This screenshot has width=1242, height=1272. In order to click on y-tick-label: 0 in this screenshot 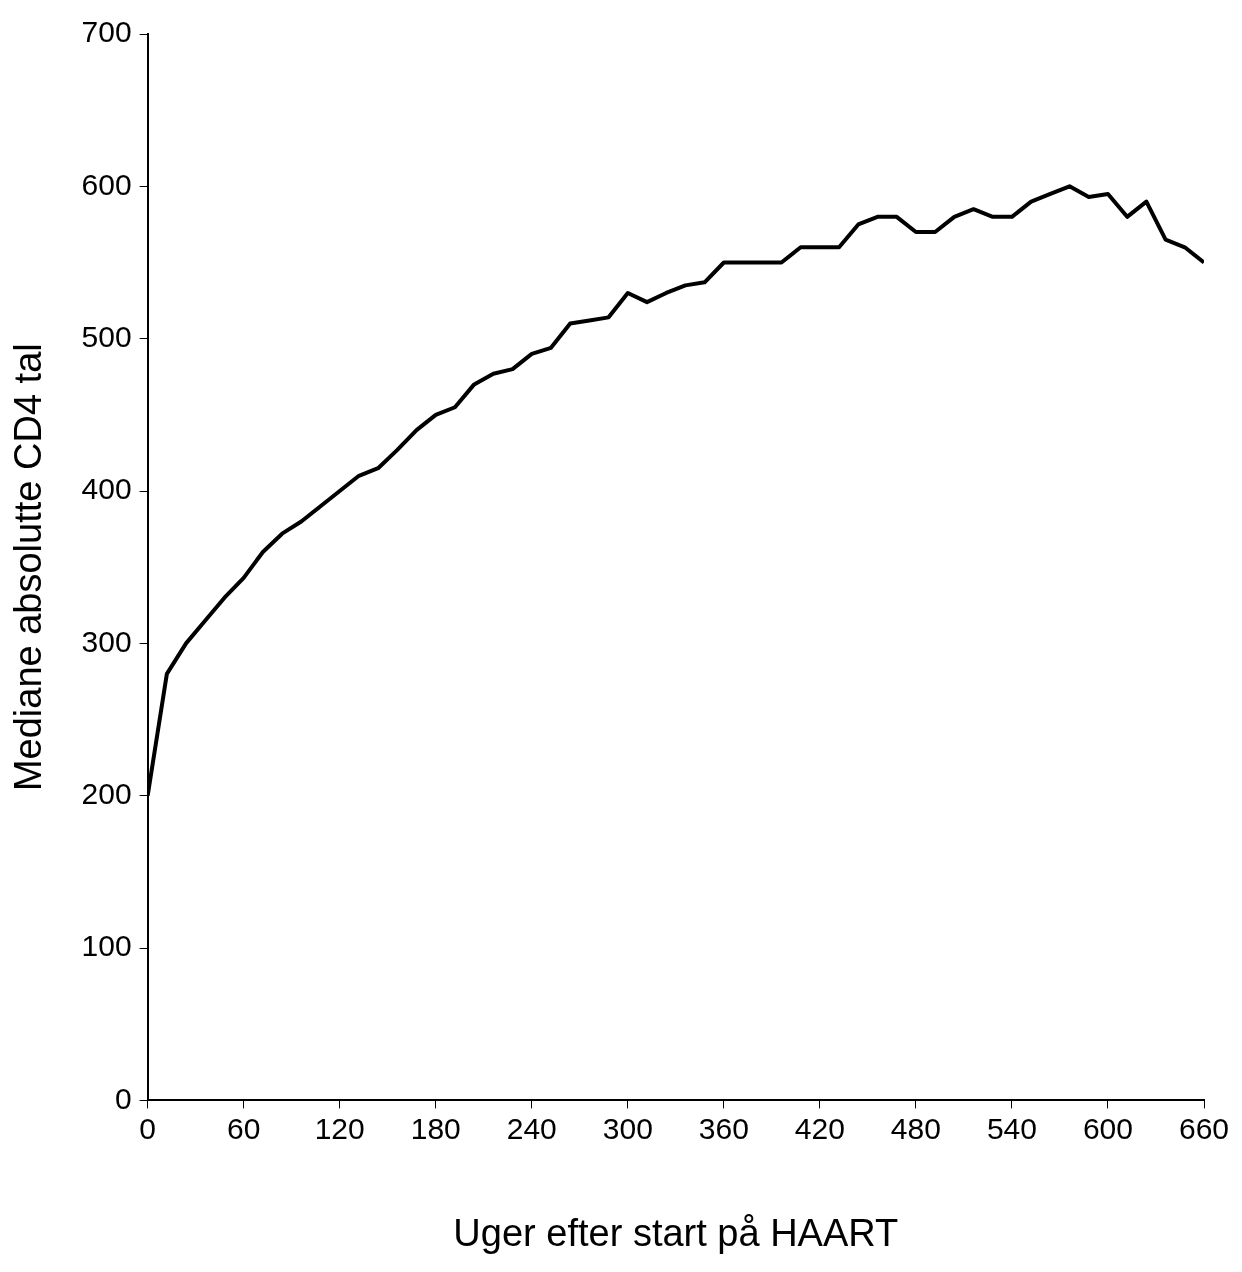, I will do `click(123, 1098)`.